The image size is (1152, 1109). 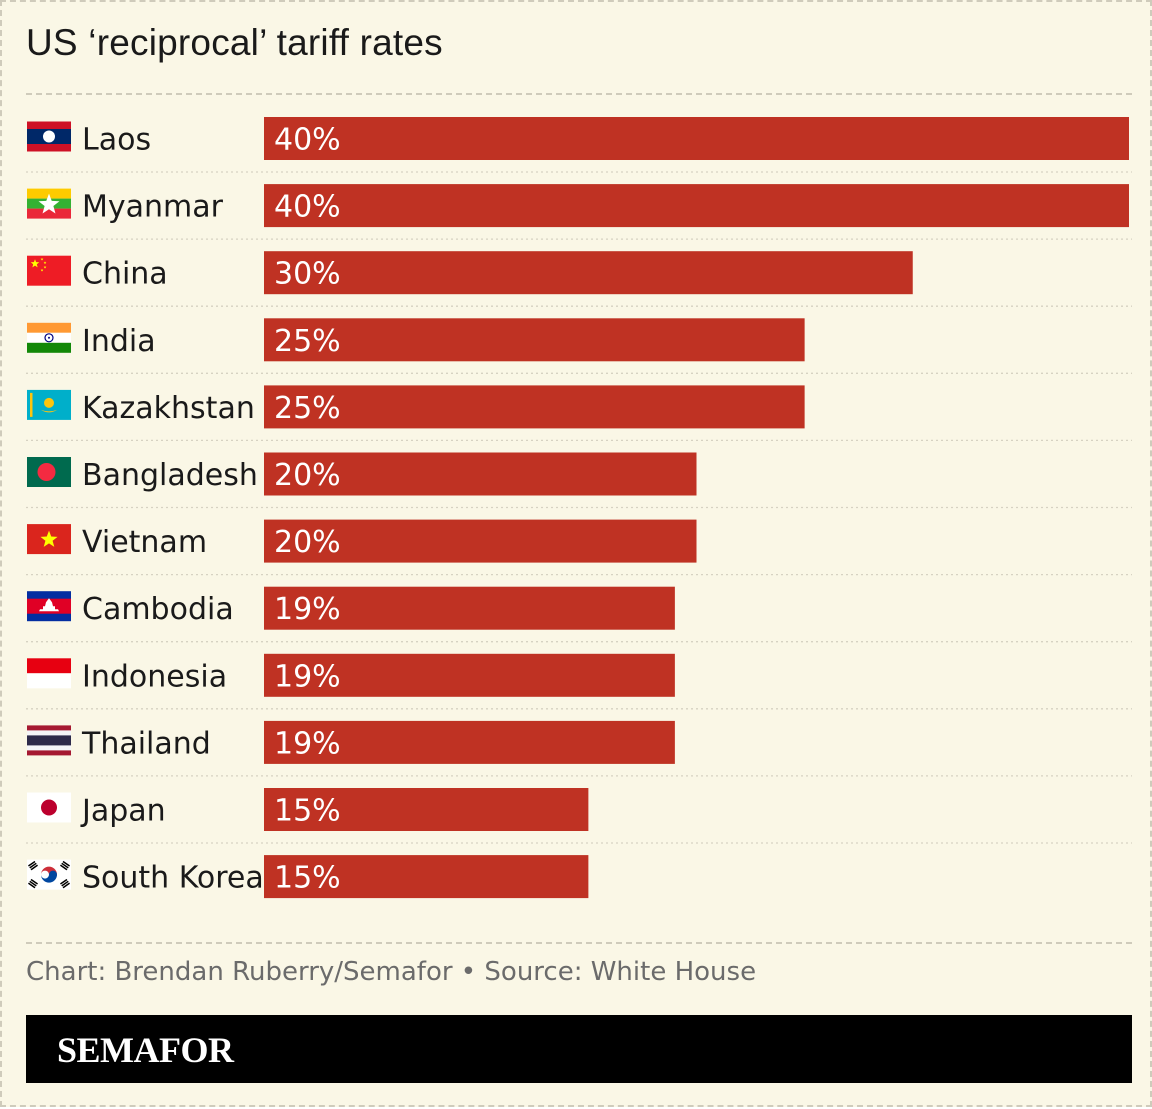 What do you see at coordinates (49, 203) in the screenshot?
I see `myanmar-flag-icon` at bounding box center [49, 203].